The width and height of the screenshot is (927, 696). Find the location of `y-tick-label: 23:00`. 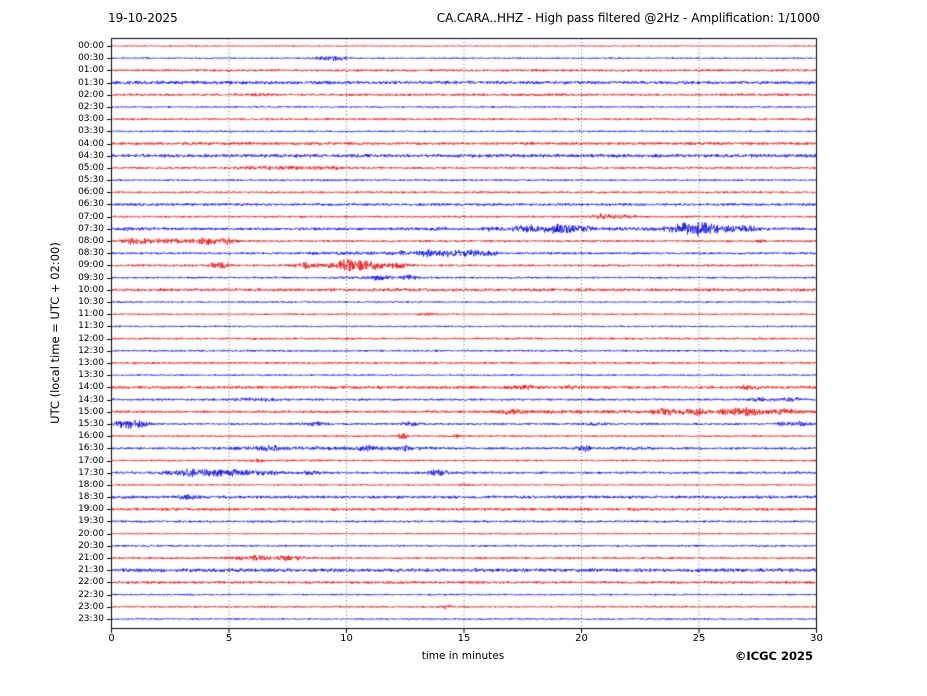

y-tick-label: 23:00 is located at coordinates (91, 606).